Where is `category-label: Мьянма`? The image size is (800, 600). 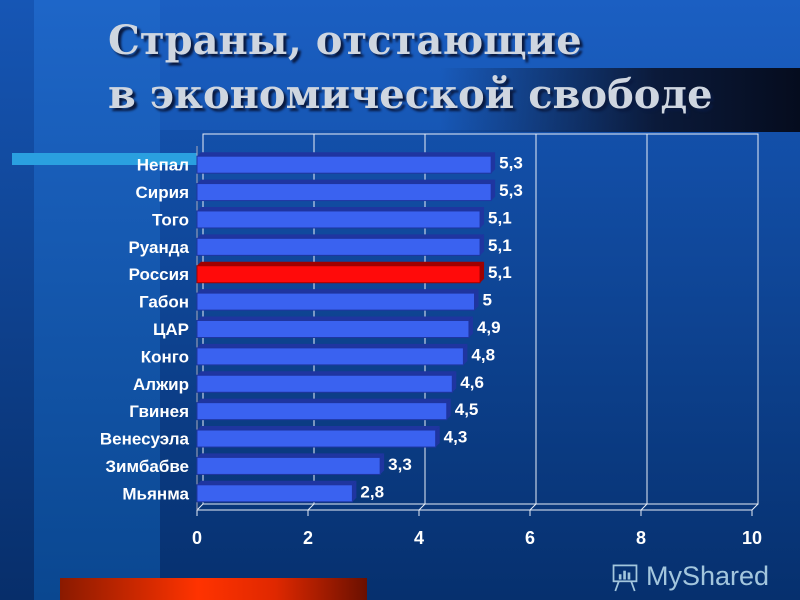
category-label: Мьянма is located at coordinates (155, 493).